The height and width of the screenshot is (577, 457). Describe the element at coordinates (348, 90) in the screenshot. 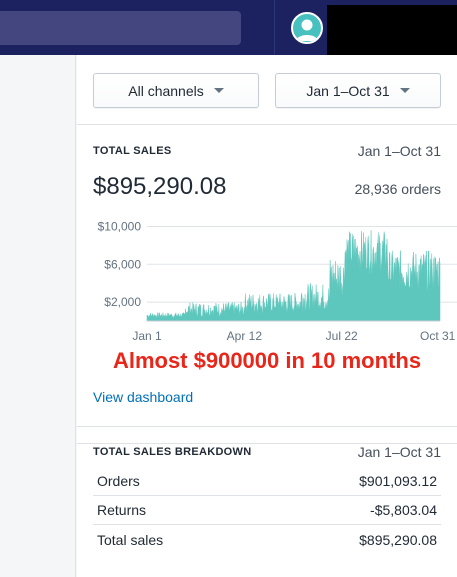

I see `date-range-select-label: Jan 1–Oct 31` at that location.